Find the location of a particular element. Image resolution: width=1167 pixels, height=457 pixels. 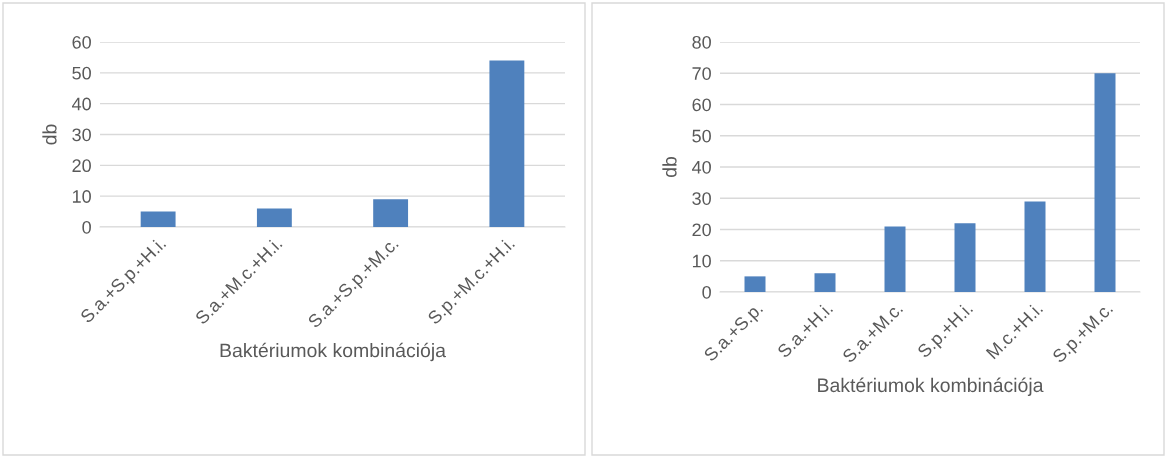

y-tick-label: 70 is located at coordinates (701, 73).